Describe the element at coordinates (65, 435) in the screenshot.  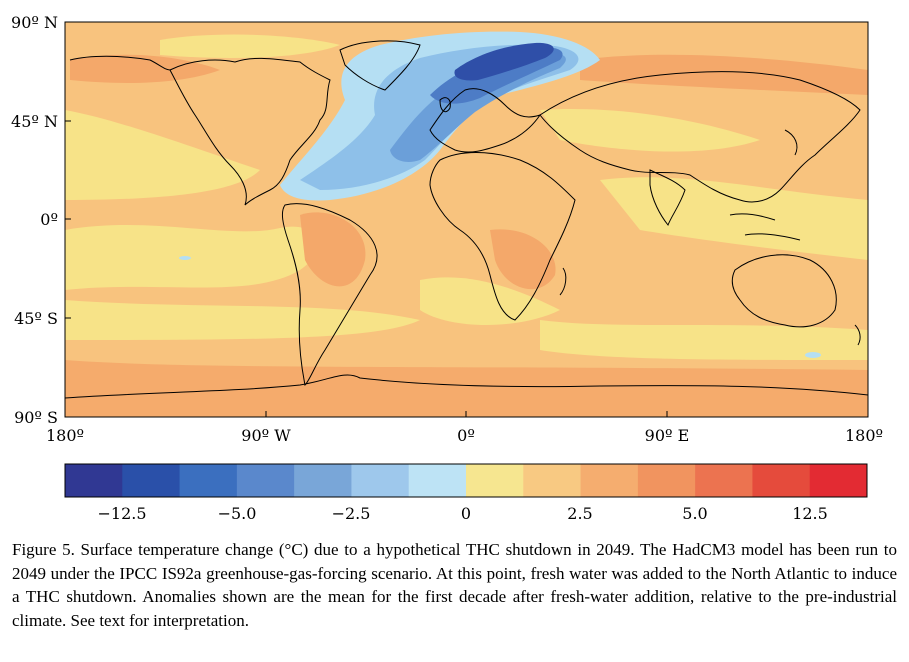
I see `lon-label-180w: 180º` at that location.